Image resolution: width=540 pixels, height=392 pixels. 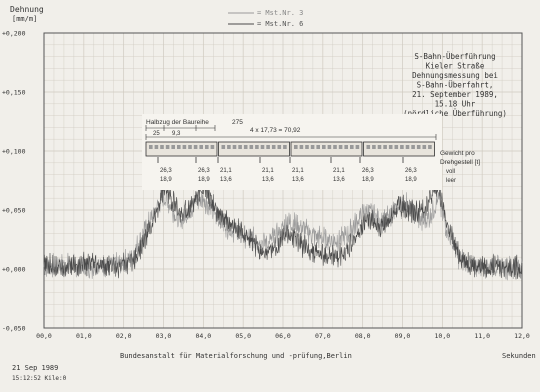 What do you see at coordinates (519, 356) in the screenshot?
I see `x-axis-label: Sekunden` at bounding box center [519, 356].